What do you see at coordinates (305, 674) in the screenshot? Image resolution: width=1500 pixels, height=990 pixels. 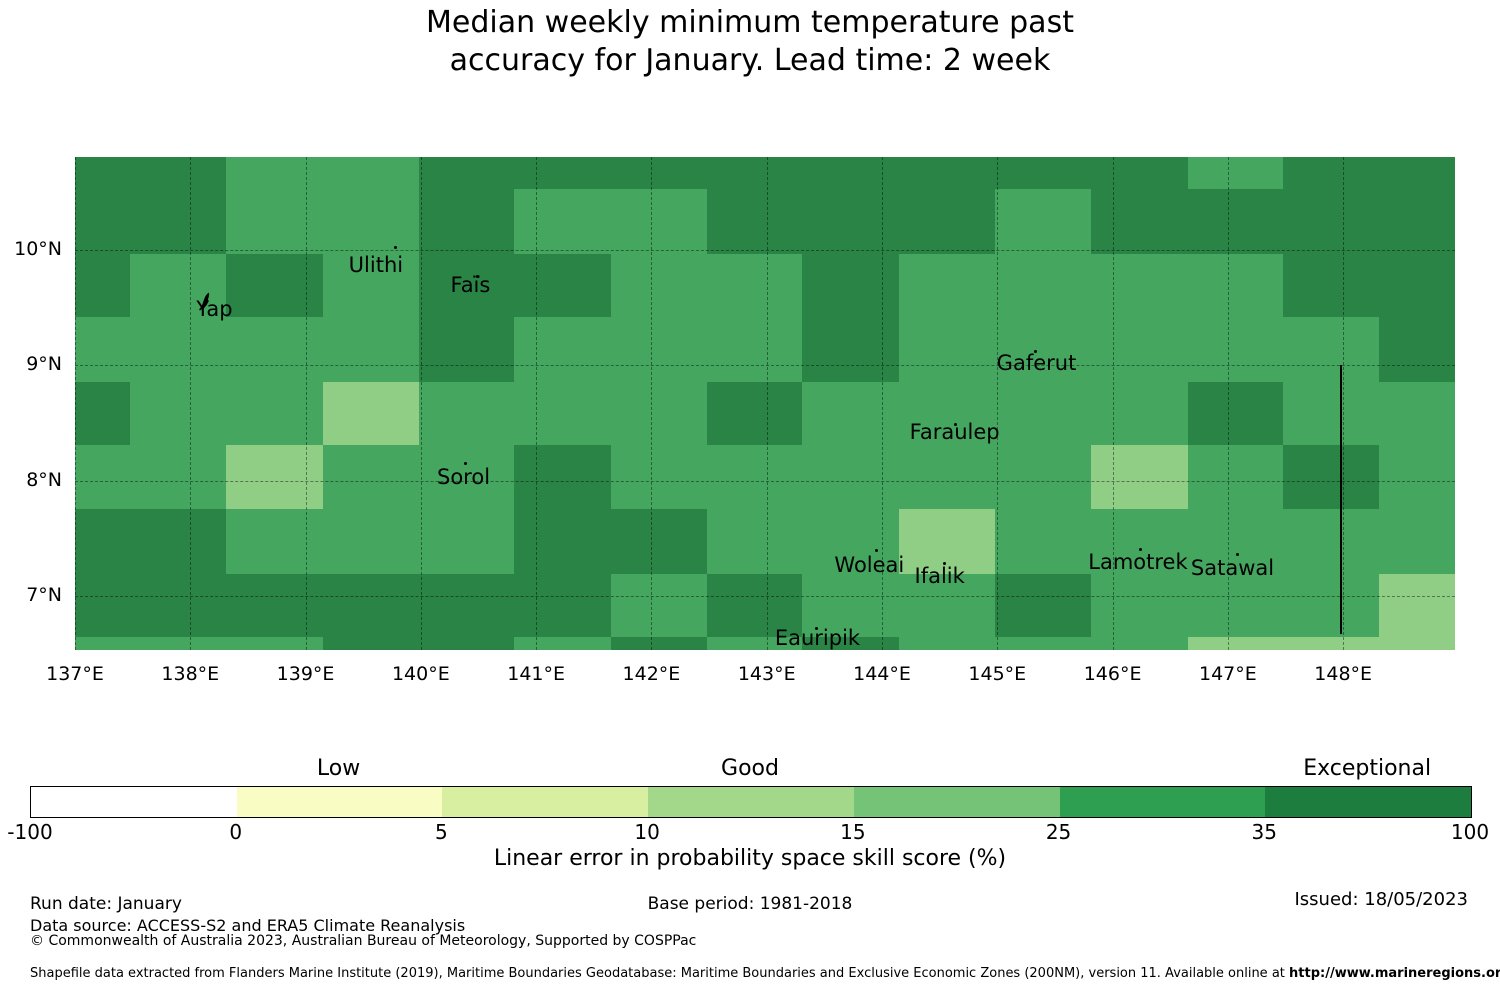 I see `x-tick-label: 139°E` at bounding box center [305, 674].